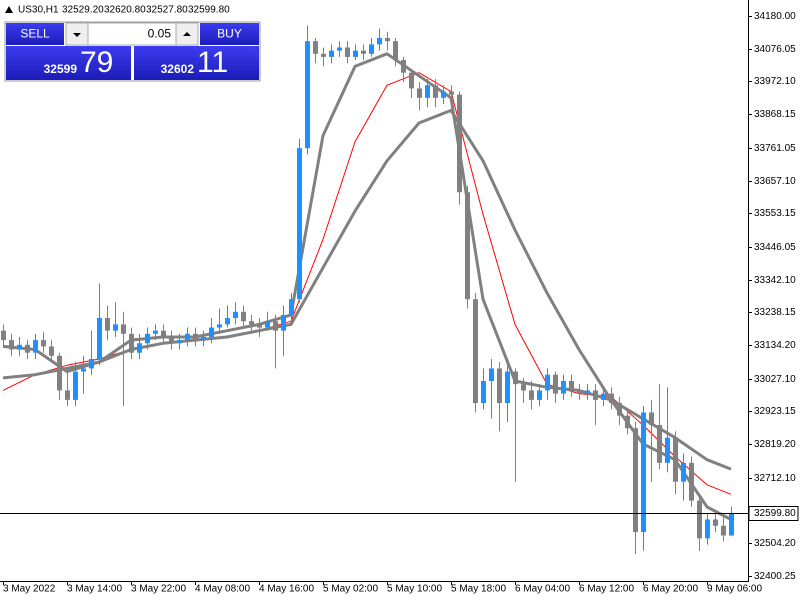  Describe the element at coordinates (160, 34) in the screenshot. I see `volume: 0.05` at that location.